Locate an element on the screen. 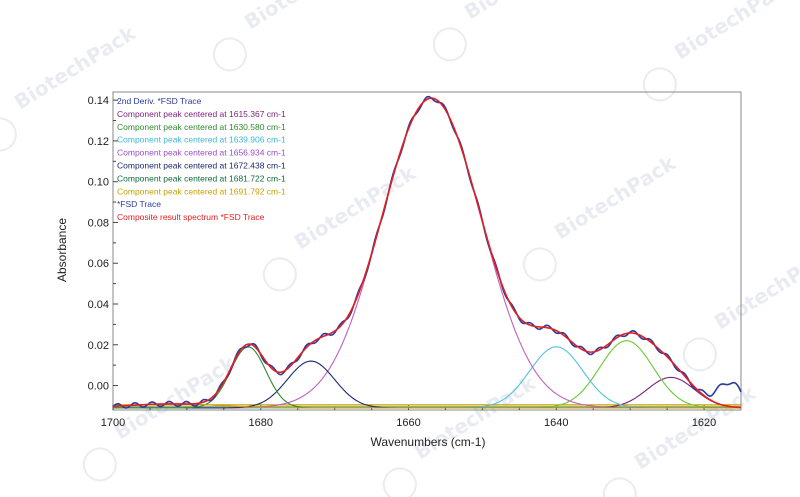 This screenshot has height=497, width=800. y-axis-label: Absorbance is located at coordinates (62, 250).